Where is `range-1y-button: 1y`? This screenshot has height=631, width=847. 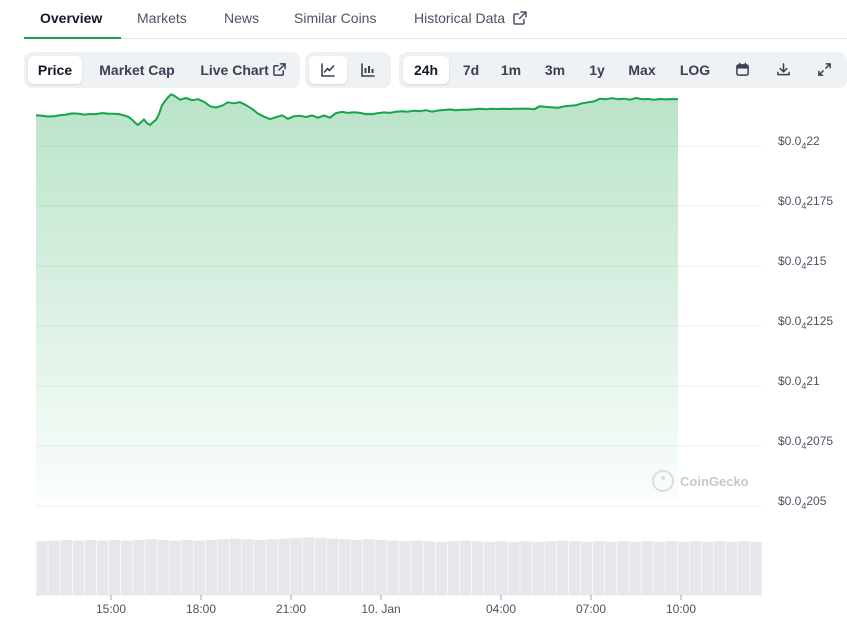 range-1y-button: 1y is located at coordinates (597, 70).